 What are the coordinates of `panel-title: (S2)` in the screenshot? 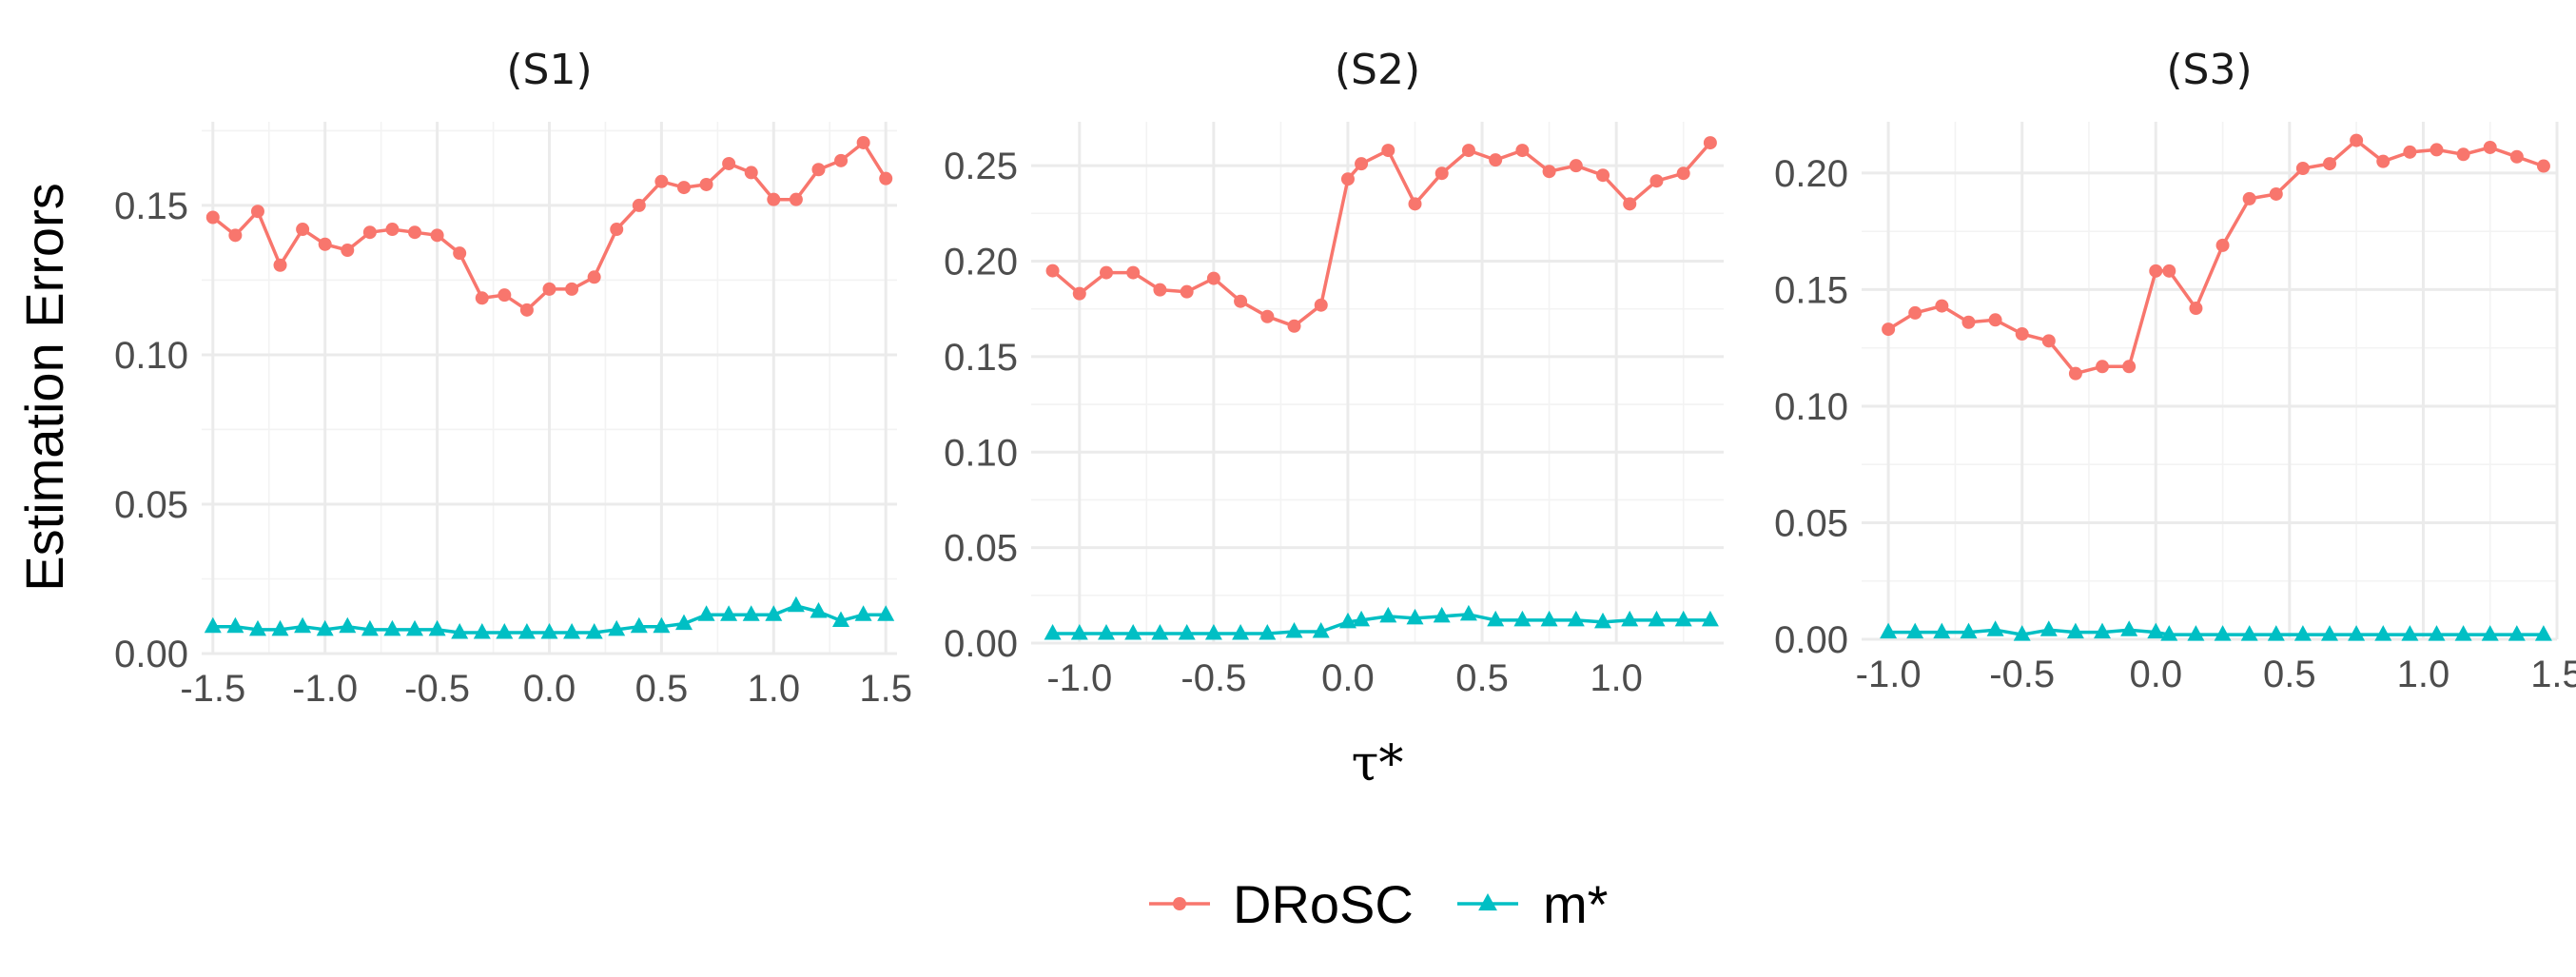 It's located at (1378, 70).